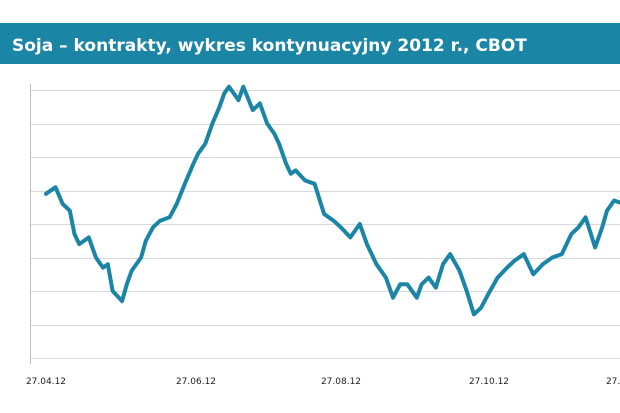 This screenshot has height=413, width=620. What do you see at coordinates (489, 382) in the screenshot?
I see `x-tick-label: 27.10.12` at bounding box center [489, 382].